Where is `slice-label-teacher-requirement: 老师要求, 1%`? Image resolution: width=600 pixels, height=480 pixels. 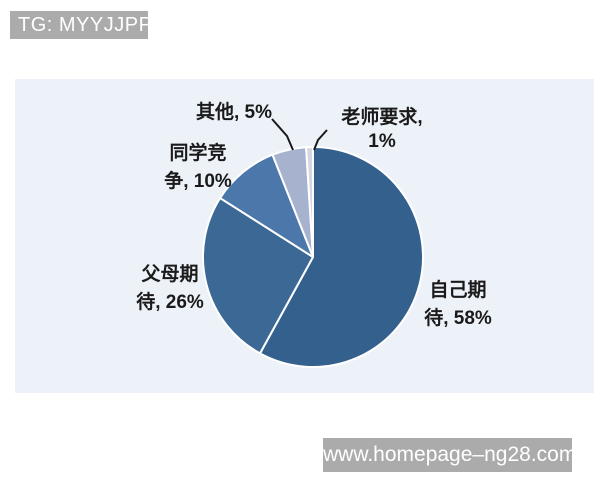
slice-label-teacher-requirement: 老师要求, 1% is located at coordinates (382, 129).